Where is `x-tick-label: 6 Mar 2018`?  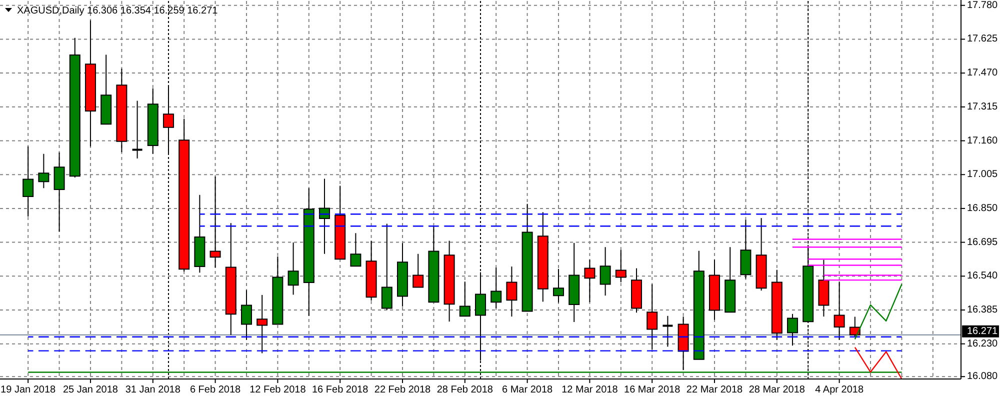 x-tick-label: 6 Mar 2018 is located at coordinates (528, 390).